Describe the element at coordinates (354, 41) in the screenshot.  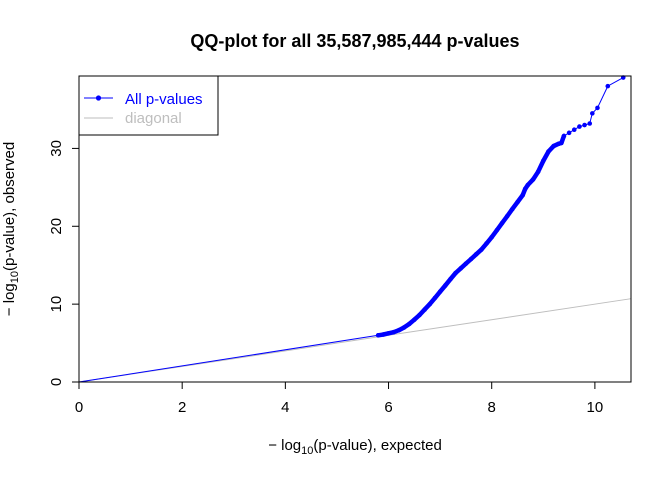
I see `chart-title: QQ-plot for all 35,587,985,444 p-values` at that location.